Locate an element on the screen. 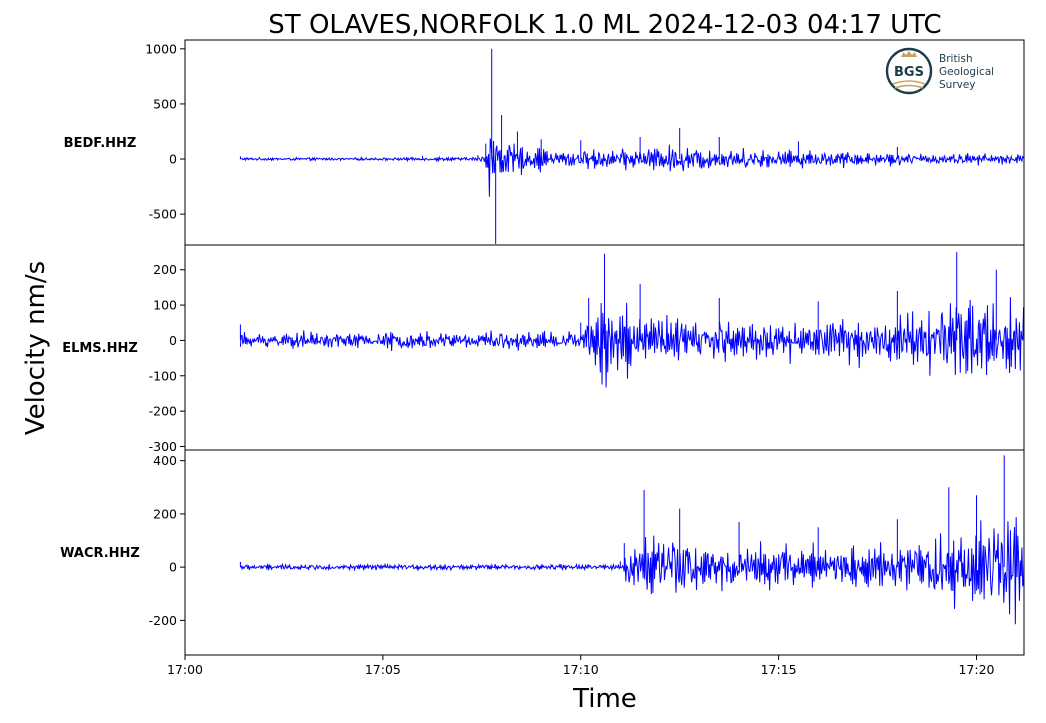 The height and width of the screenshot is (723, 1046). trace-elms-hhz is located at coordinates (631, 320).